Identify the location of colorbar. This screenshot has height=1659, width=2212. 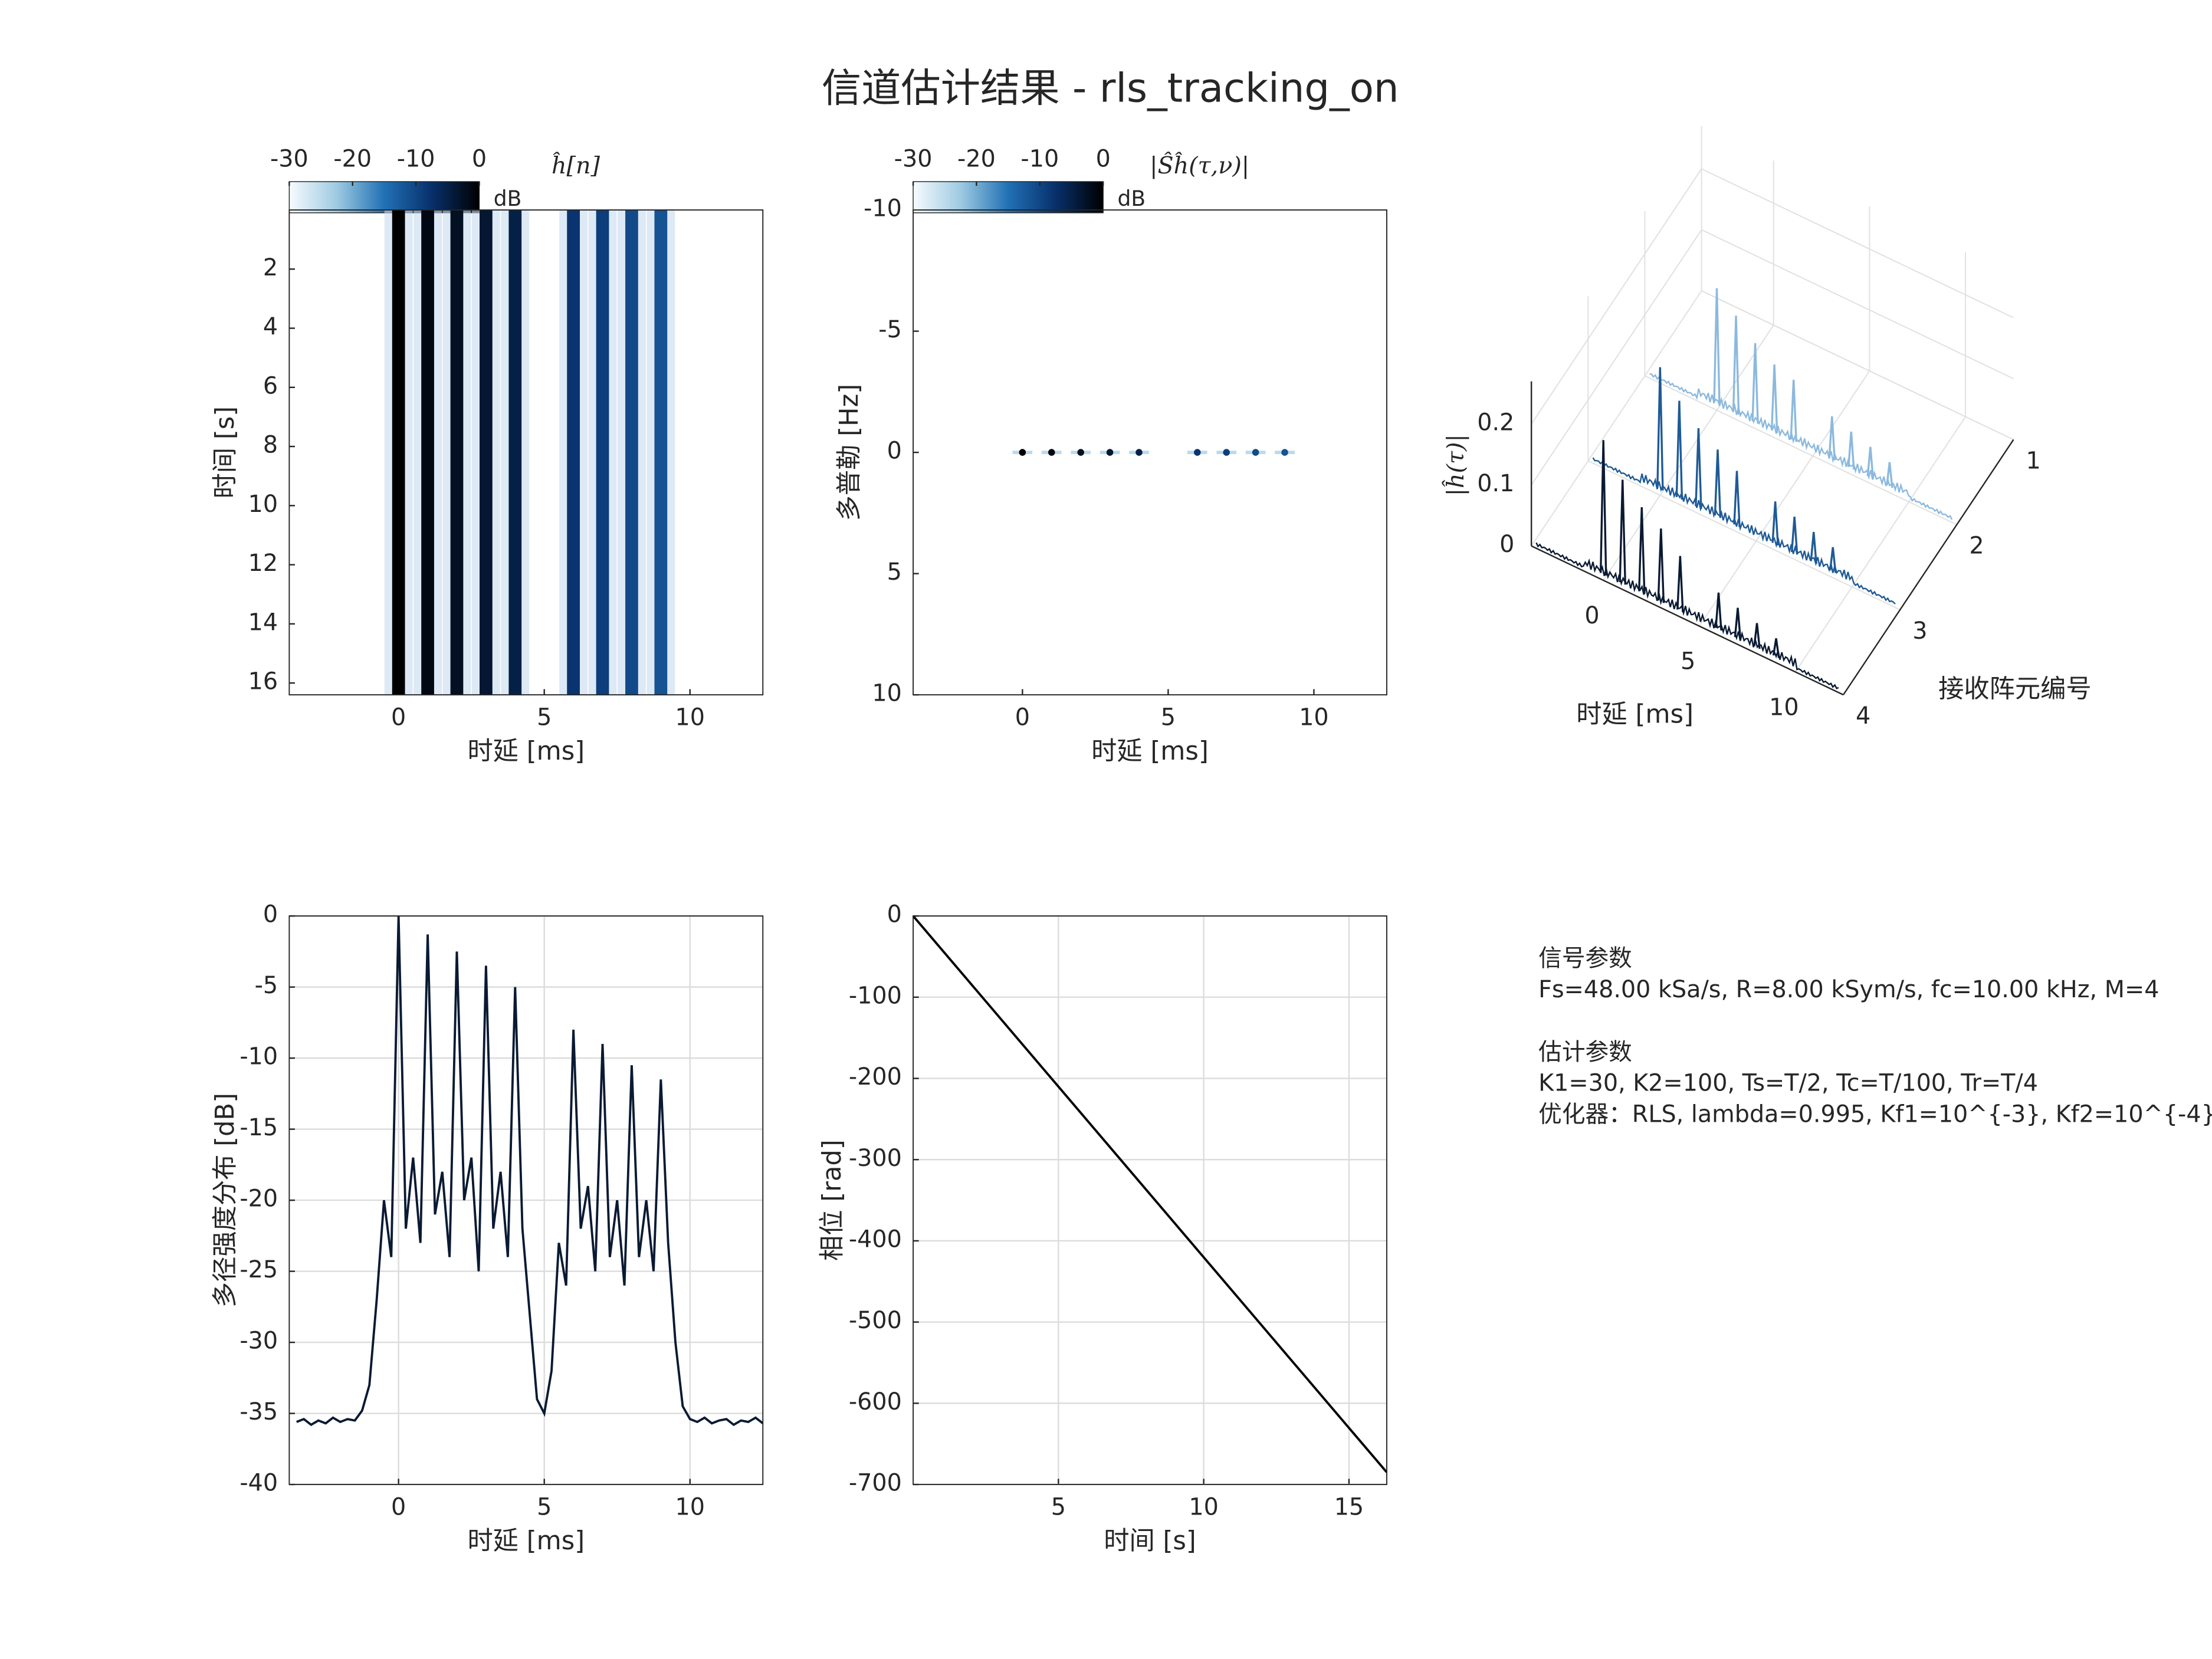
(1008, 197).